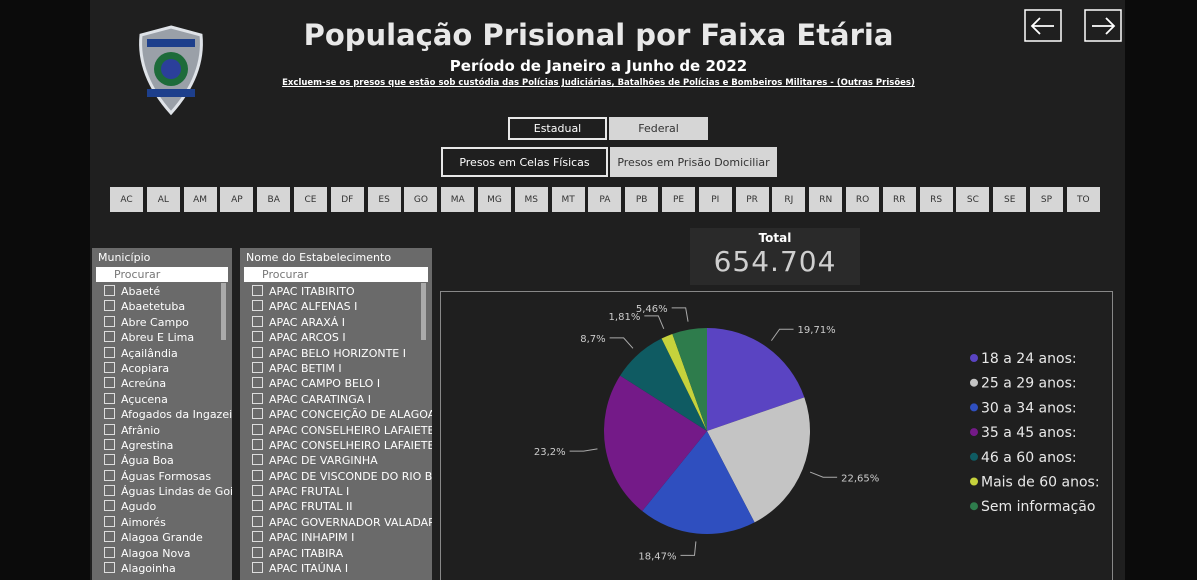  What do you see at coordinates (162, 353) in the screenshot?
I see `list-item: Açailândia` at bounding box center [162, 353].